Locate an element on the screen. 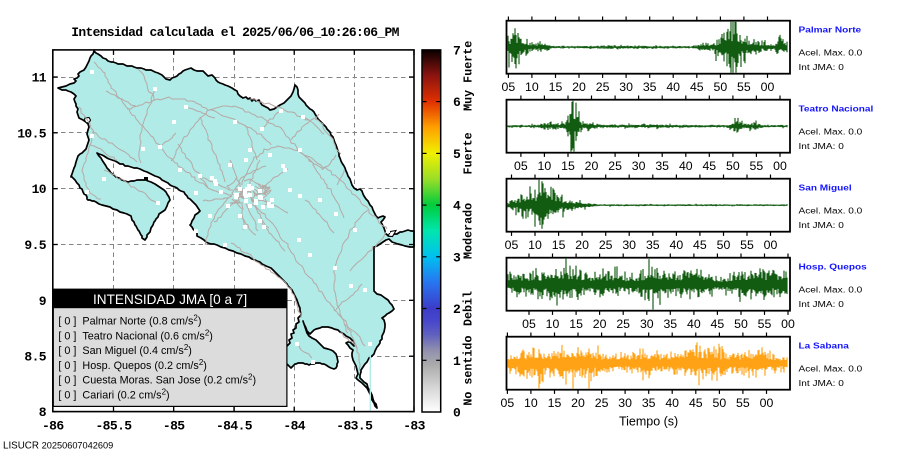  svg-text: 8.5 is located at coordinates (35, 357).